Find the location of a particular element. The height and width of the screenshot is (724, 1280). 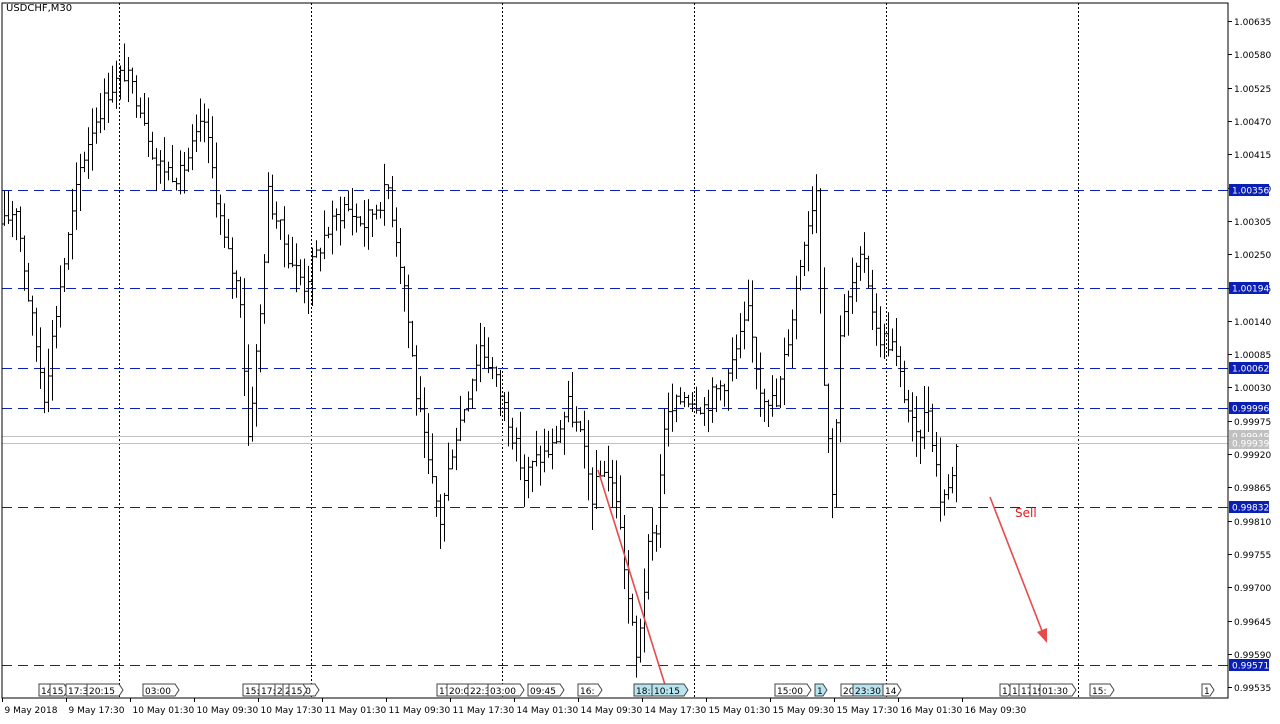

event-marker: 03:00 is located at coordinates (506, 690).